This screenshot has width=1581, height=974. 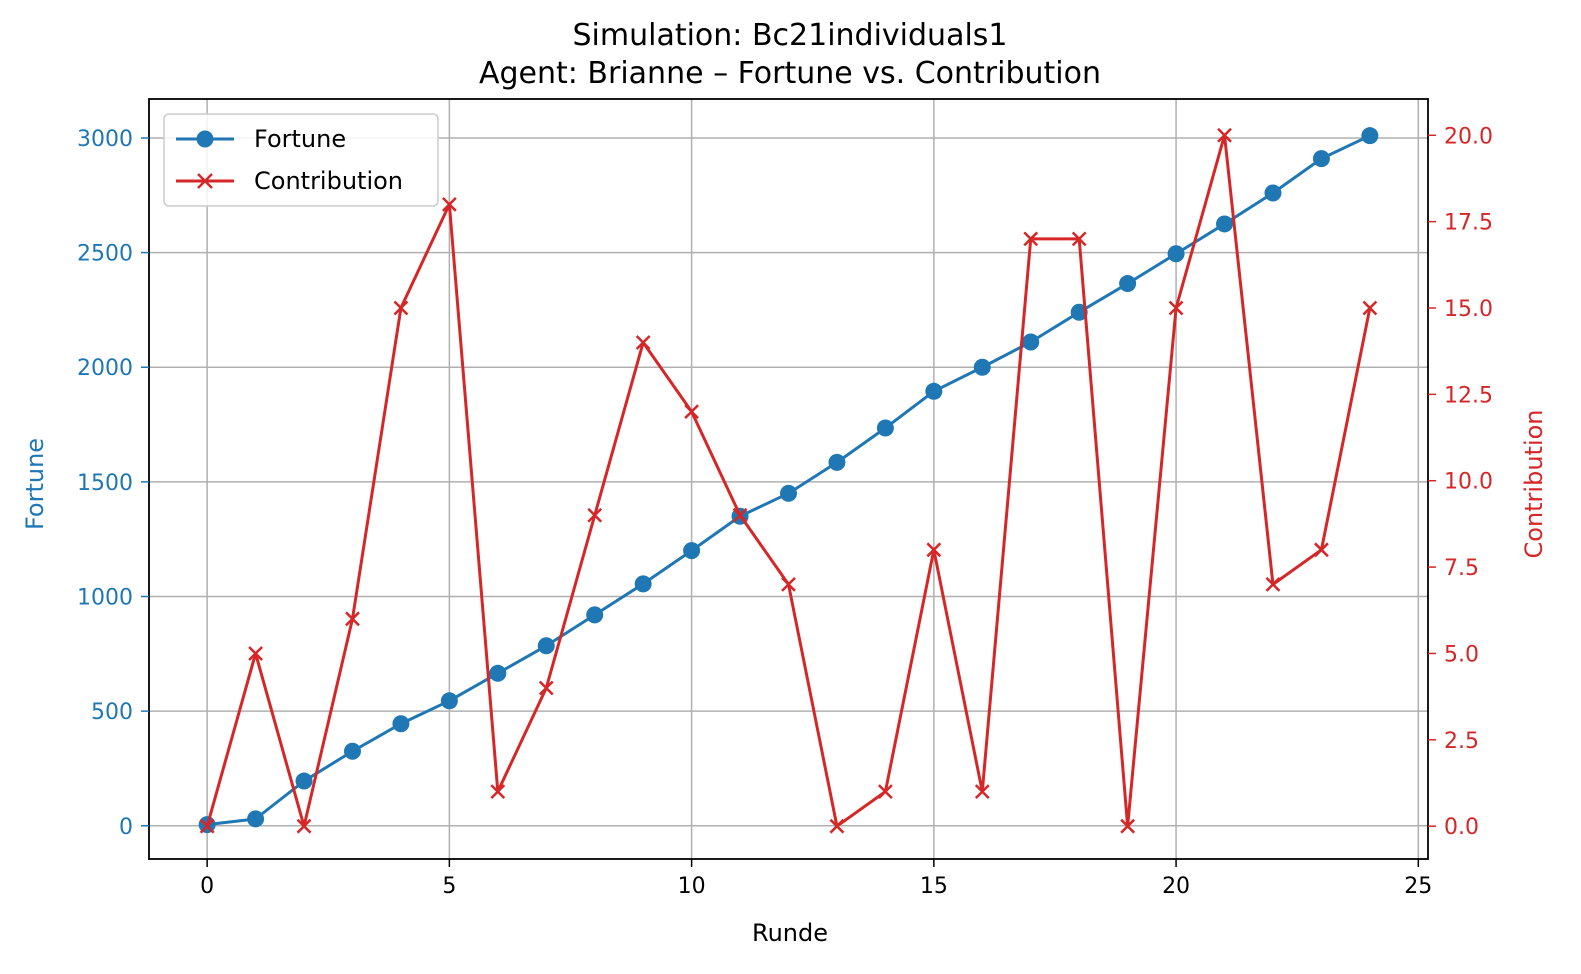 What do you see at coordinates (105, 483) in the screenshot?
I see `y-left-tick-label: 1500` at bounding box center [105, 483].